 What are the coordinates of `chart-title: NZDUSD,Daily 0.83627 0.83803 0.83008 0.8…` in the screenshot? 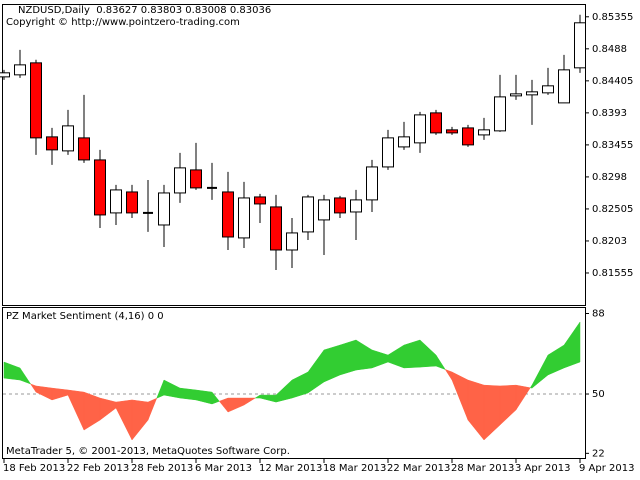 It's located at (144, 10).